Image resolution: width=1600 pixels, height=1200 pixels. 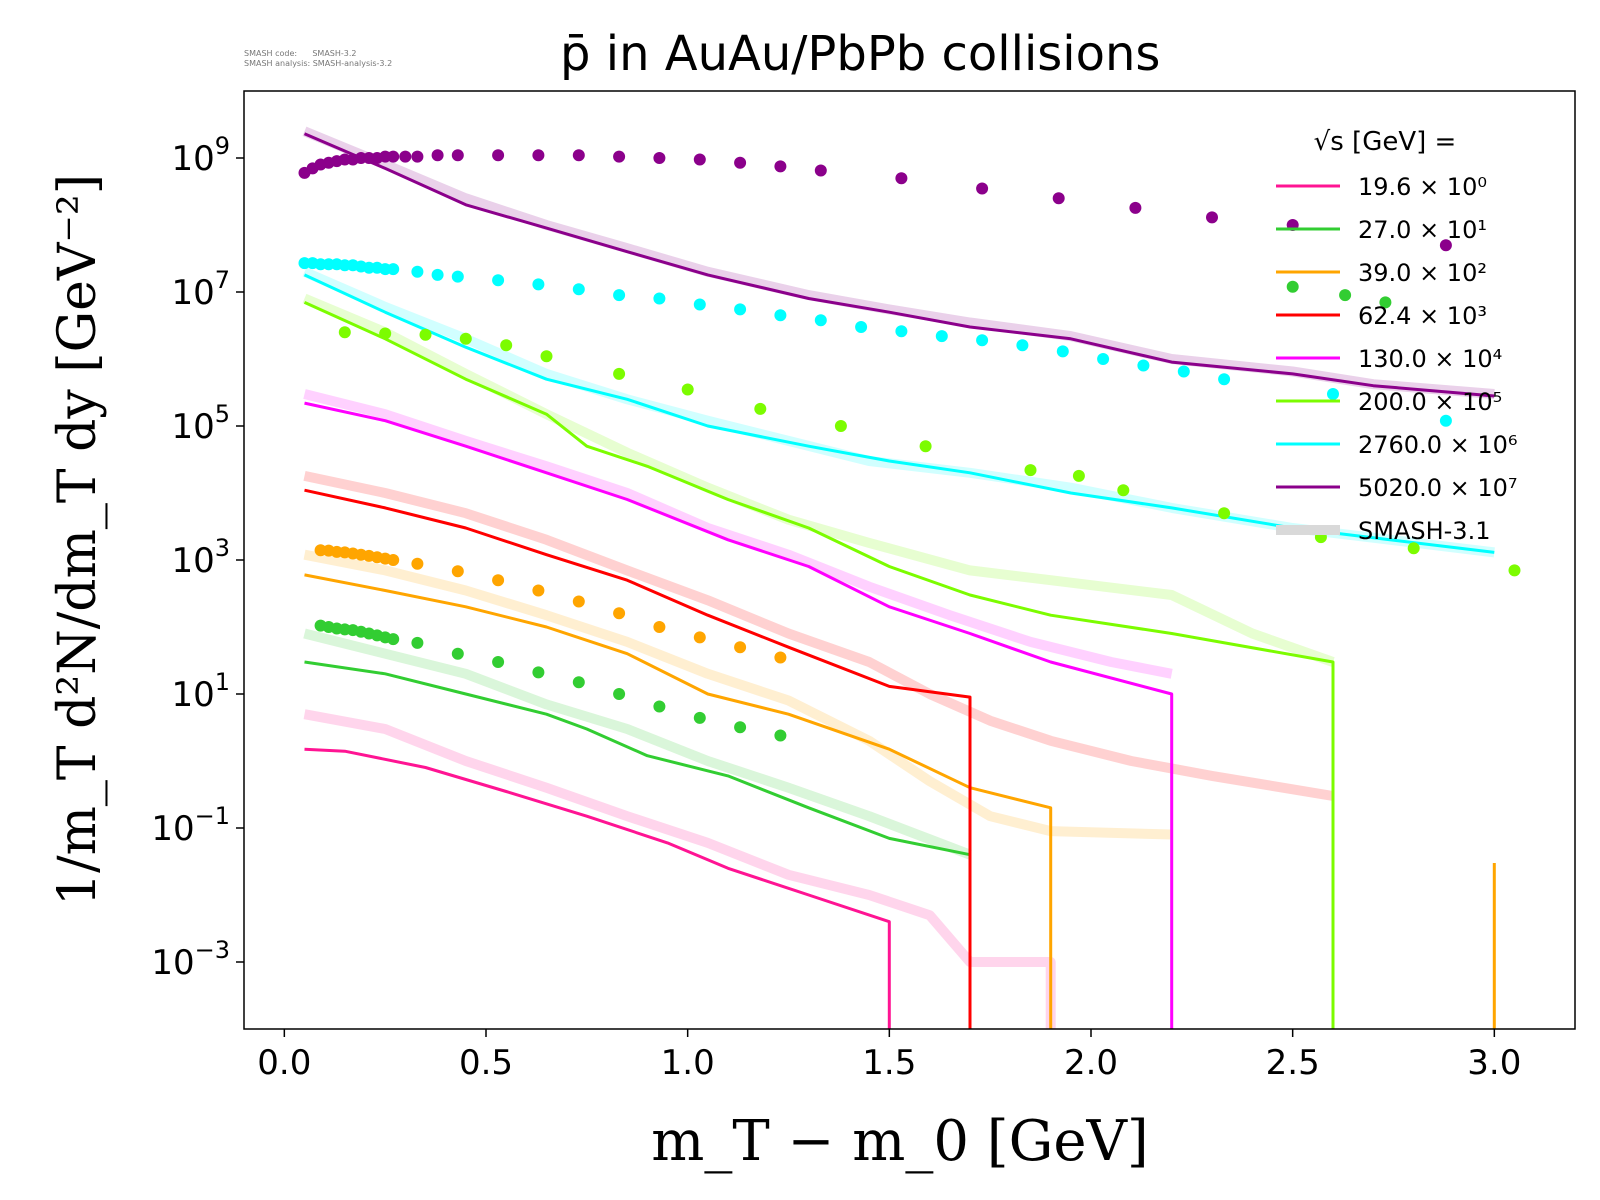 What do you see at coordinates (1438, 488) in the screenshot?
I see `legend-label-7: 5020.0 × 10⁷` at bounding box center [1438, 488].